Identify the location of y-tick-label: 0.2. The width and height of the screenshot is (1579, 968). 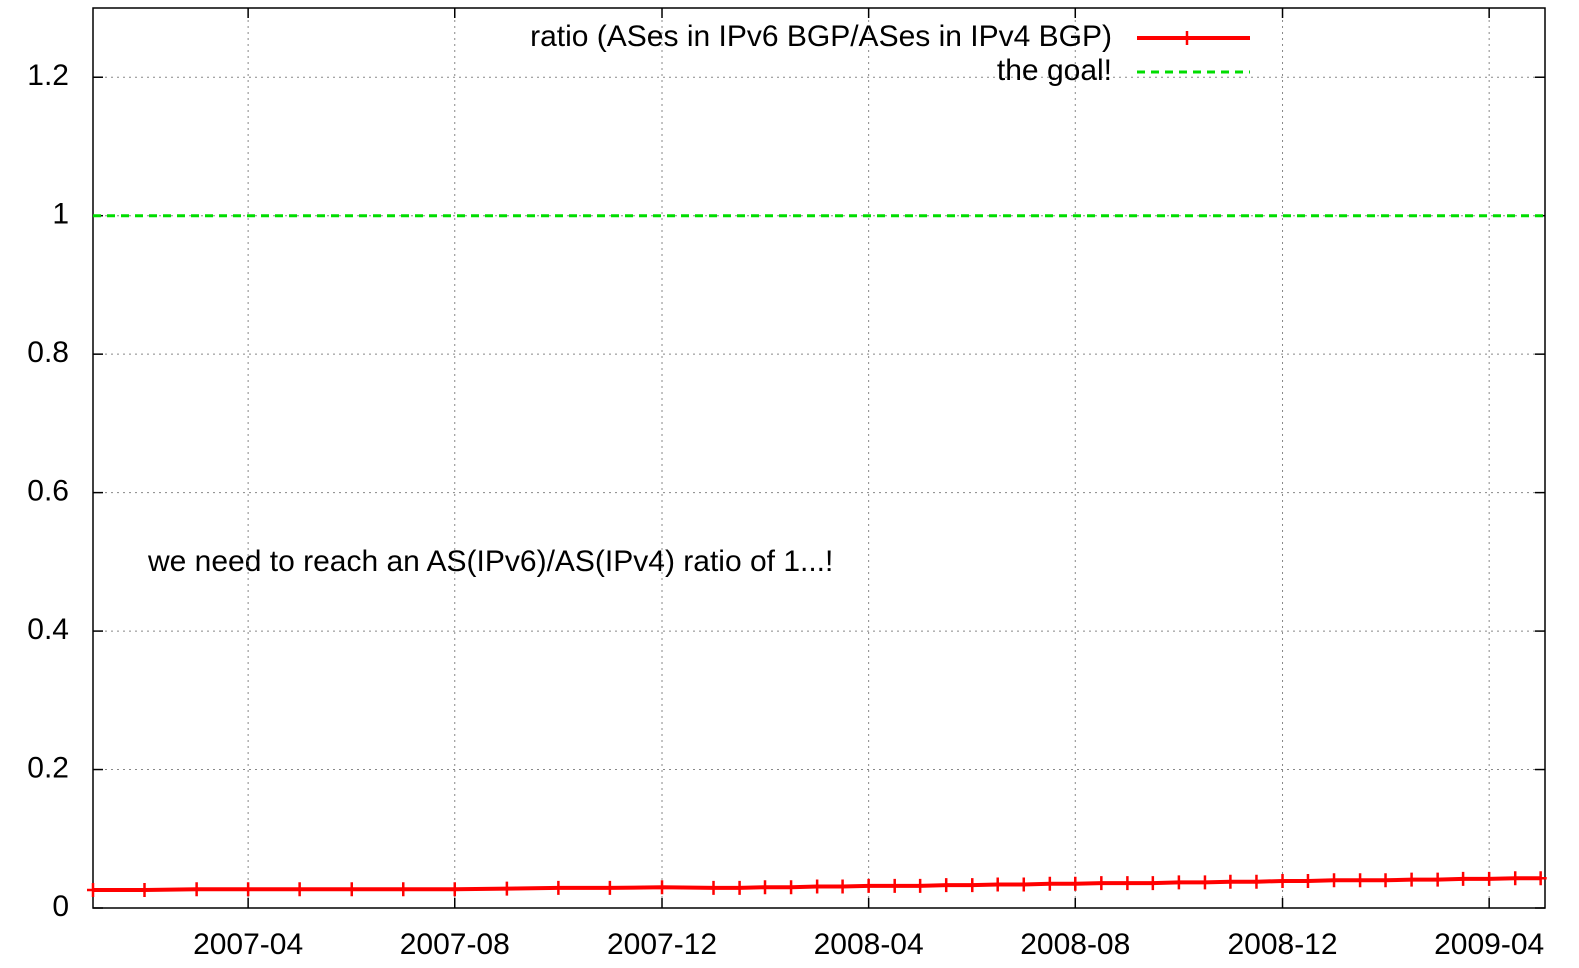
(48, 767).